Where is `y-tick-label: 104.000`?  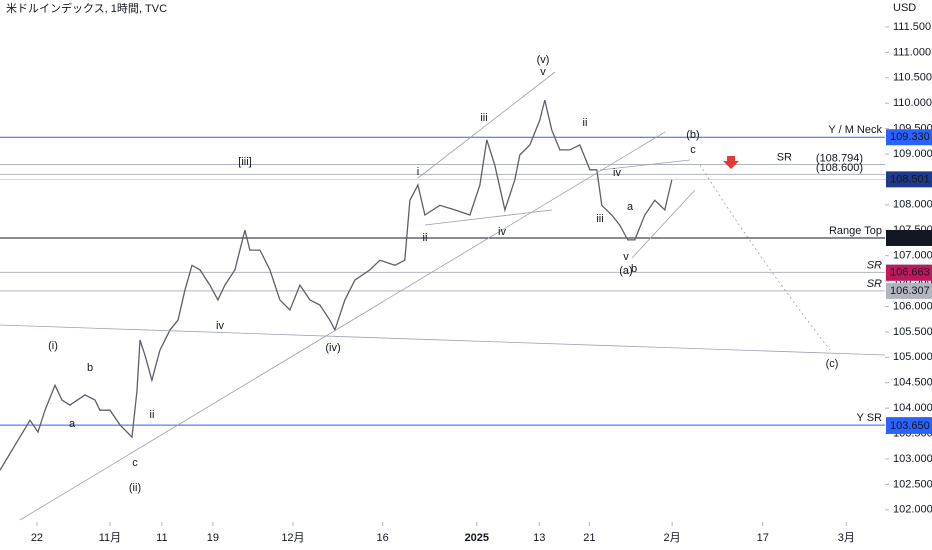
y-tick-label: 104.000 is located at coordinates (912, 408).